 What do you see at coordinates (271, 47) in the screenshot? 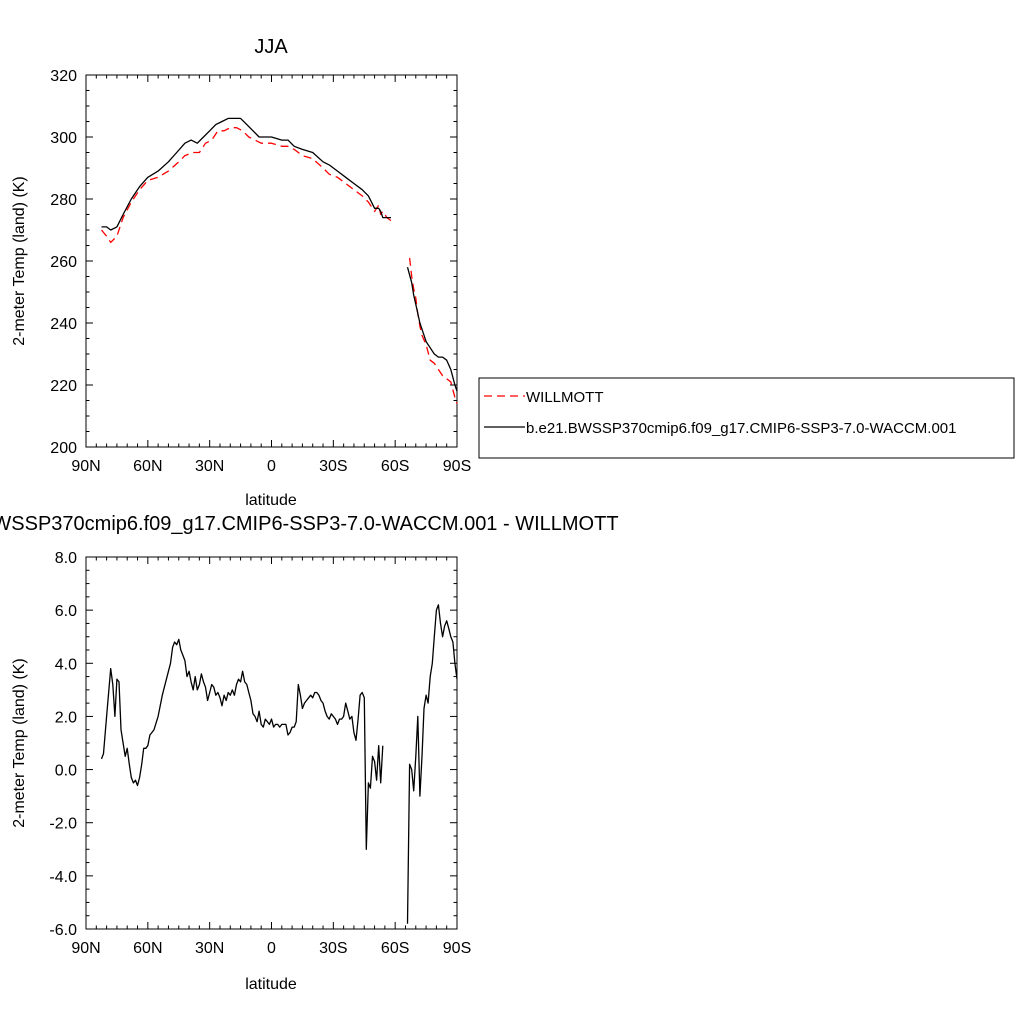
I see `top-chart-title: JJA` at bounding box center [271, 47].